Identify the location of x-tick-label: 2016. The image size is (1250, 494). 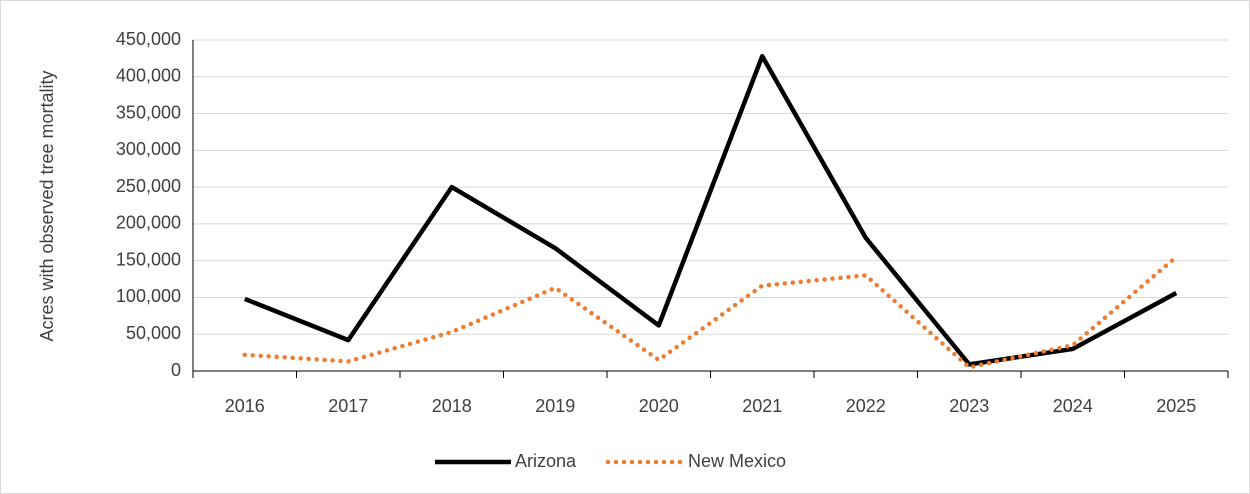
(245, 406).